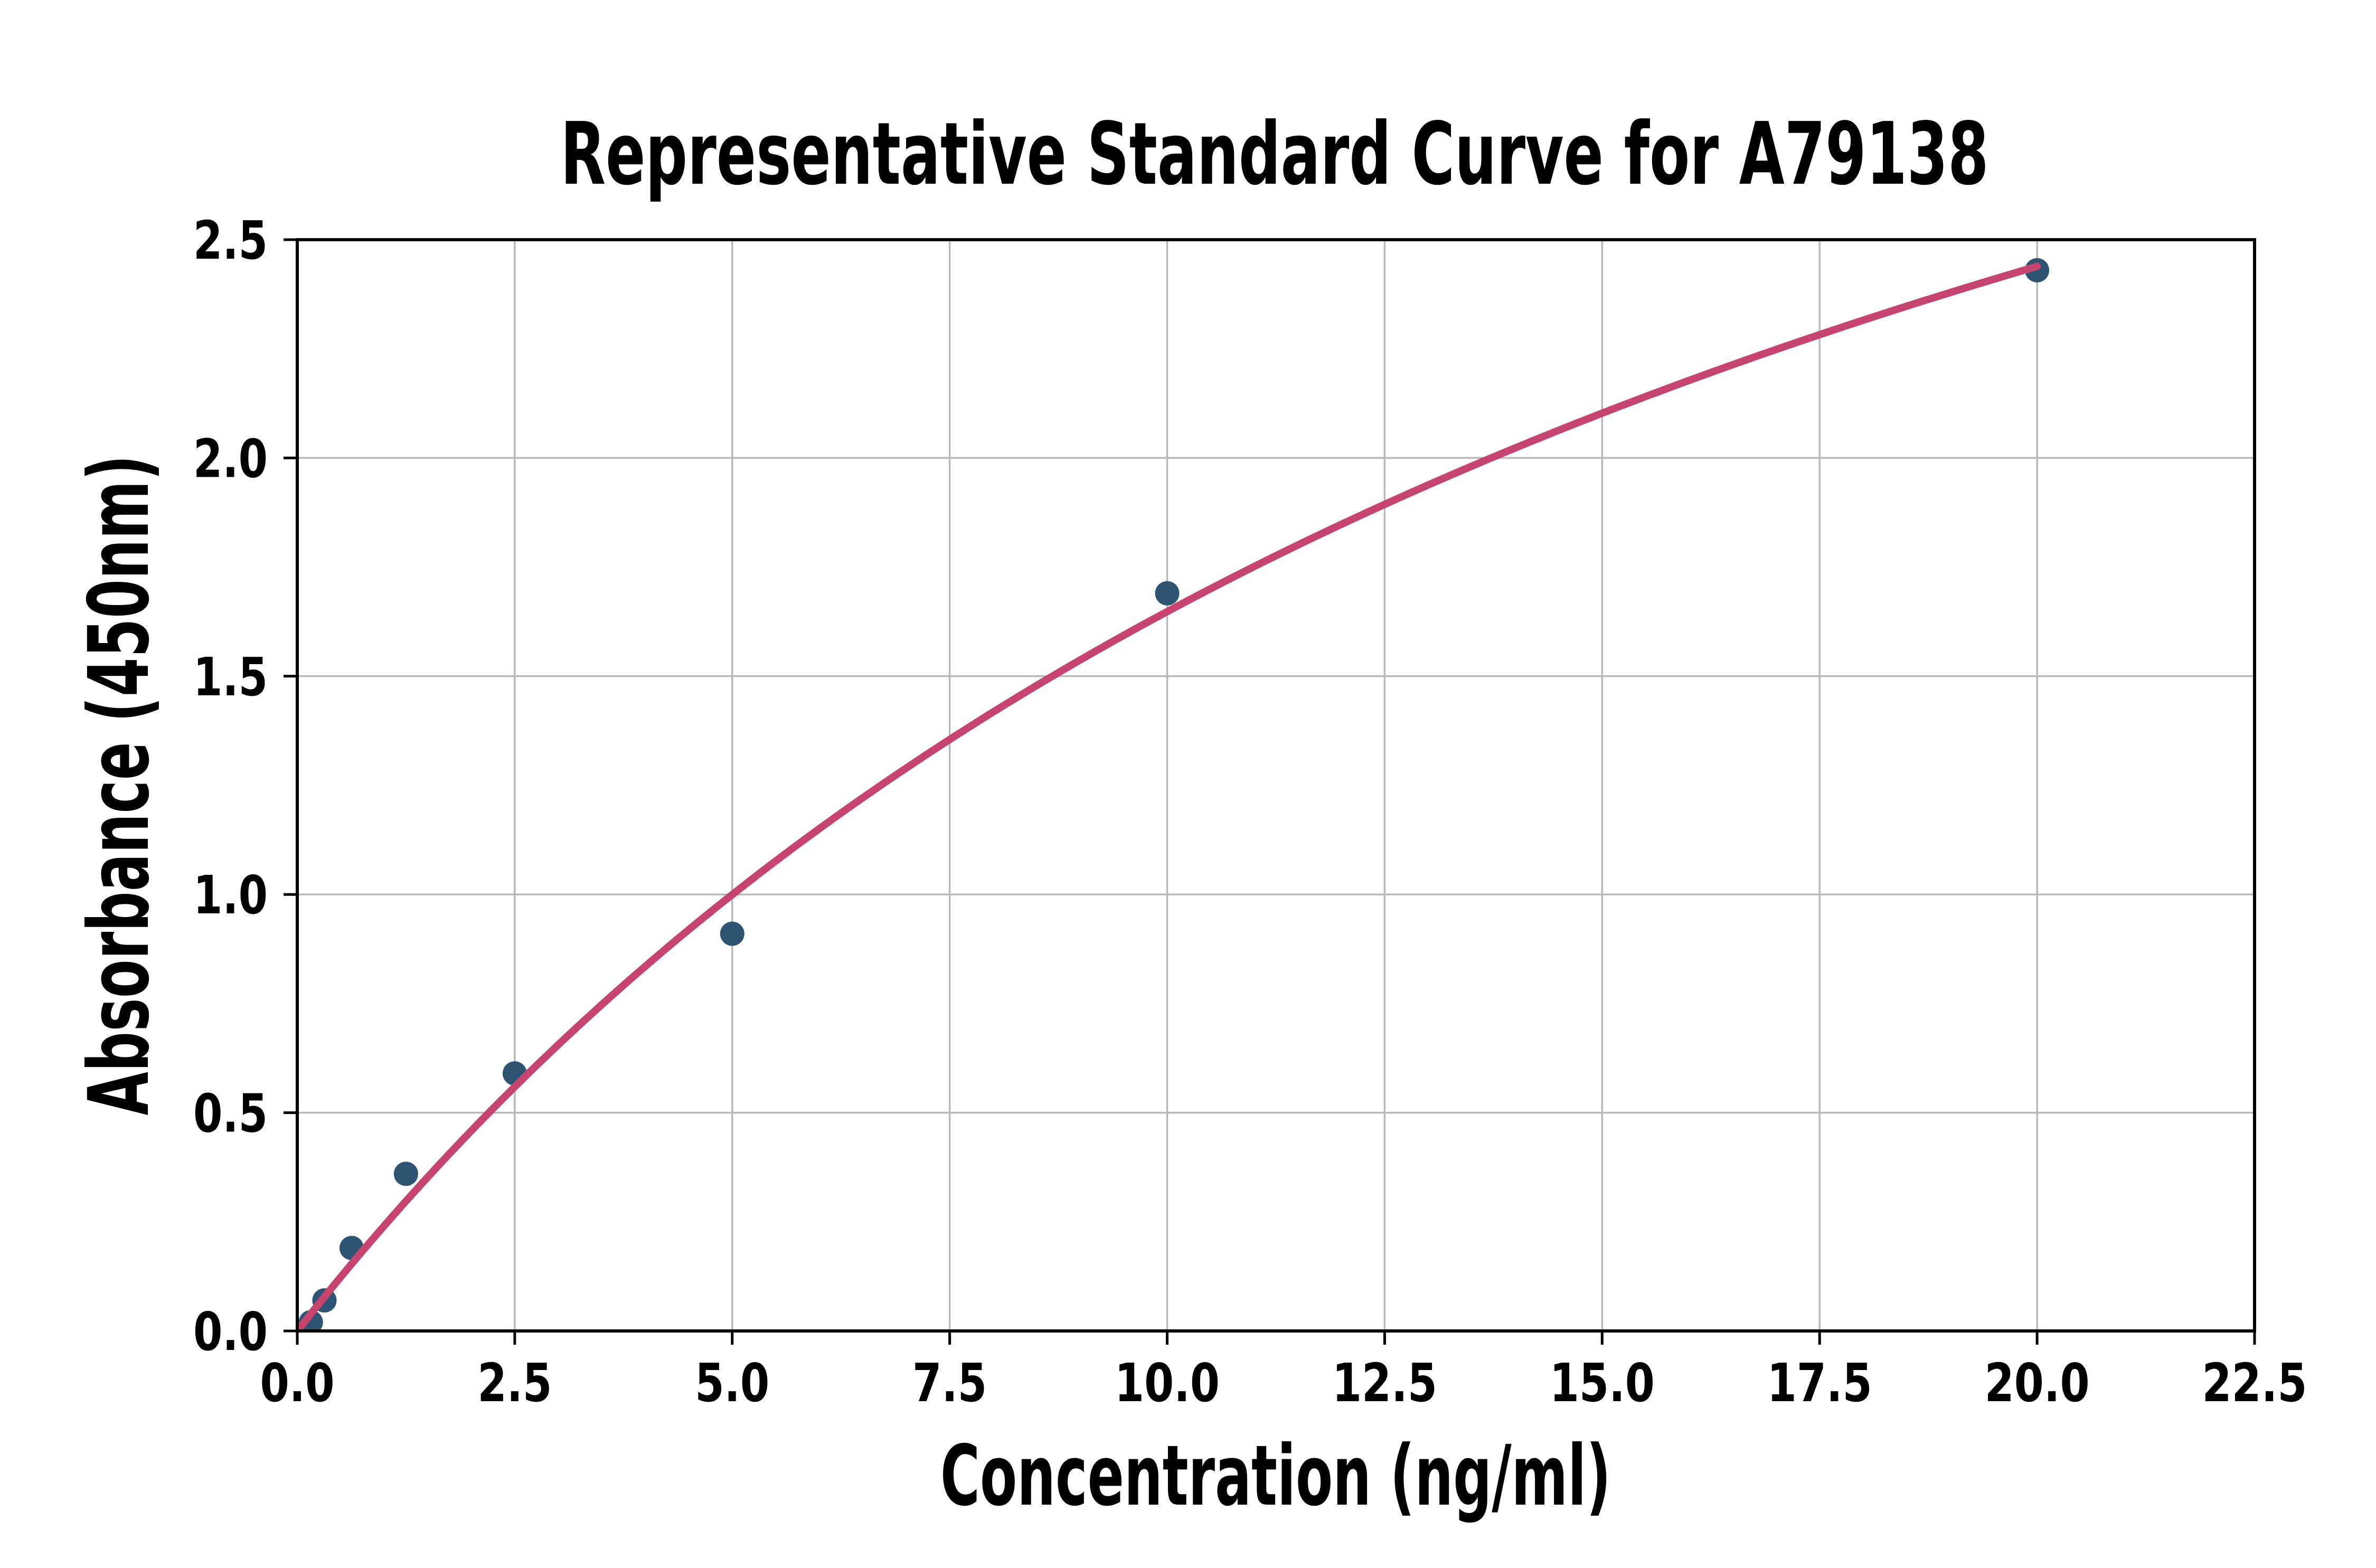 This screenshot has height=1568, width=2376. I want to click on y-axis-label: Absorbance (450nm), so click(120, 785).